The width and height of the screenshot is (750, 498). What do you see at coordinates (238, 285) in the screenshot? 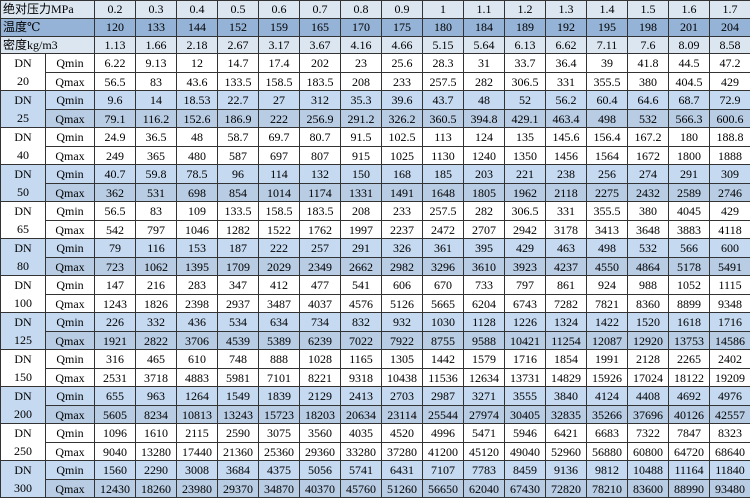
I see `qmin-cell: 347` at bounding box center [238, 285].